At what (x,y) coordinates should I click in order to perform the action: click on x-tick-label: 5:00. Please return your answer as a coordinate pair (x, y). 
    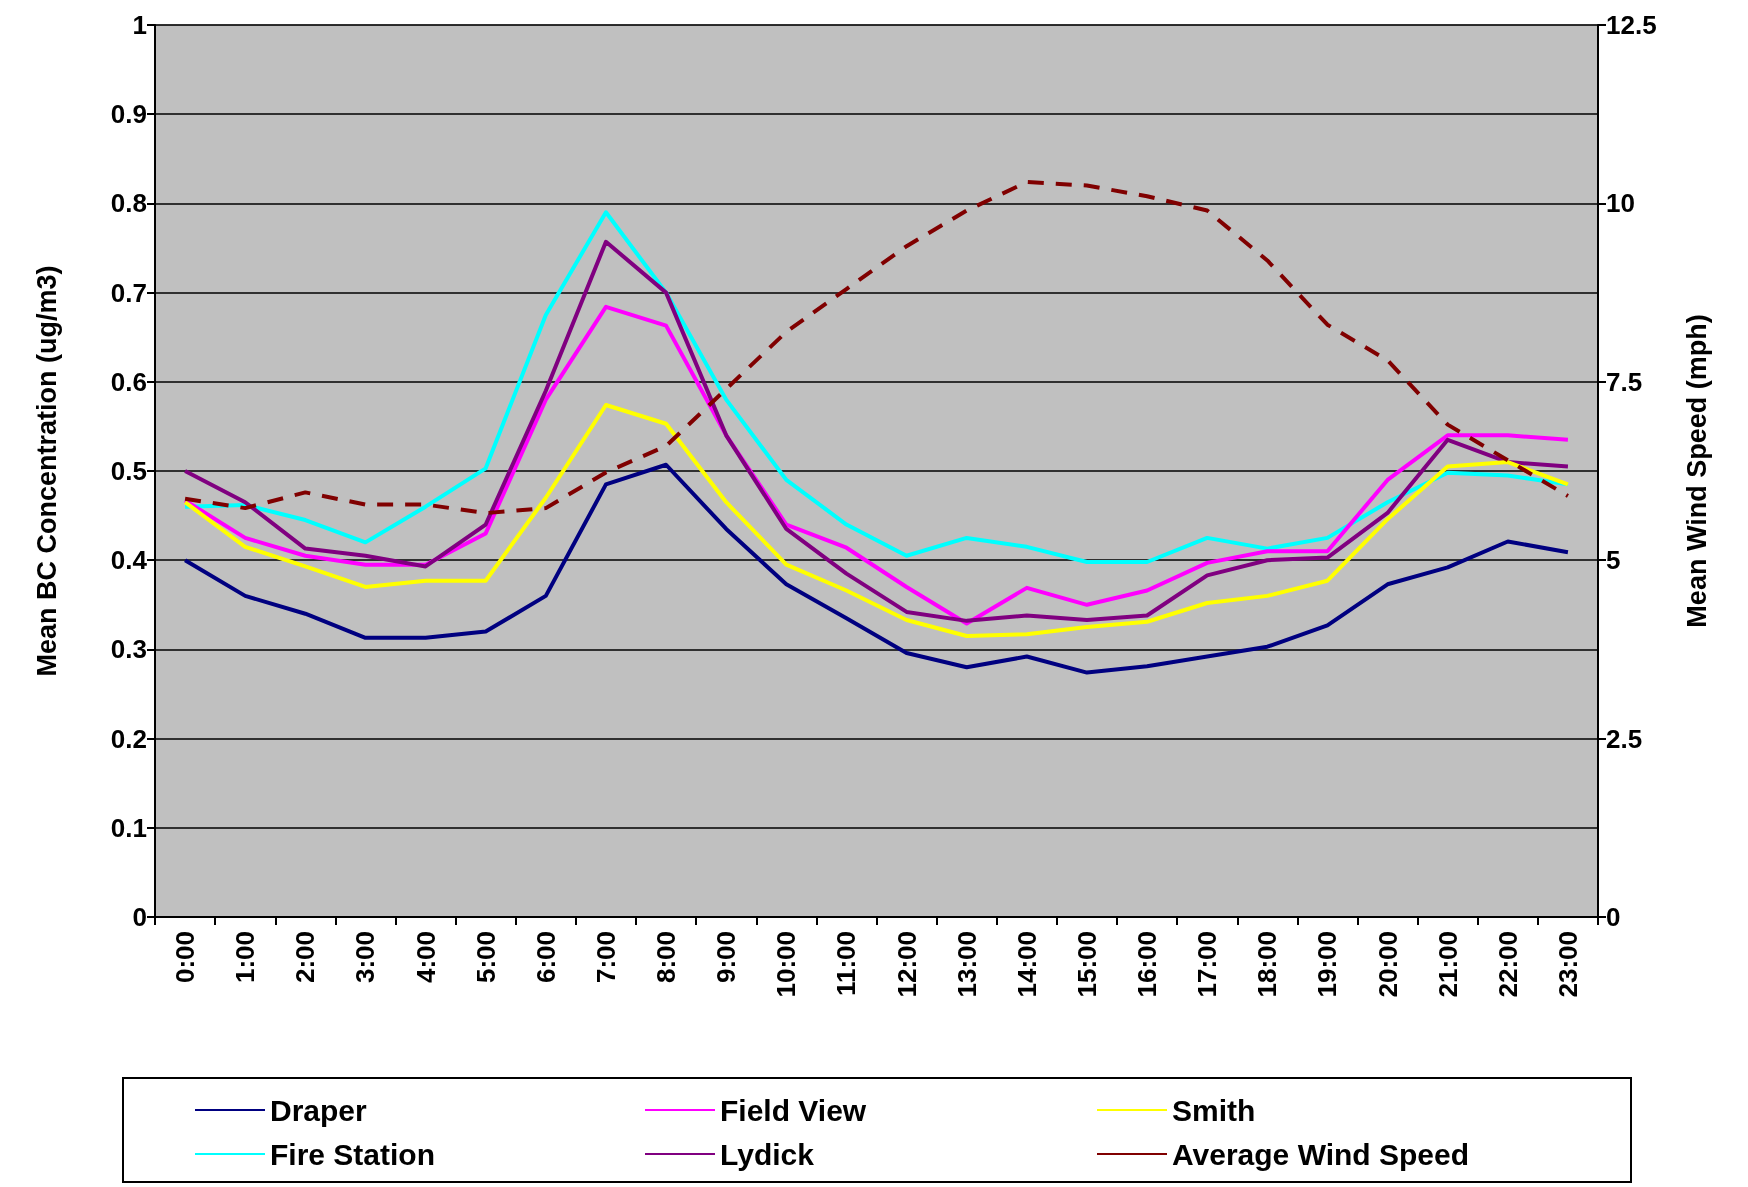
    Looking at the image, I should click on (485, 957).